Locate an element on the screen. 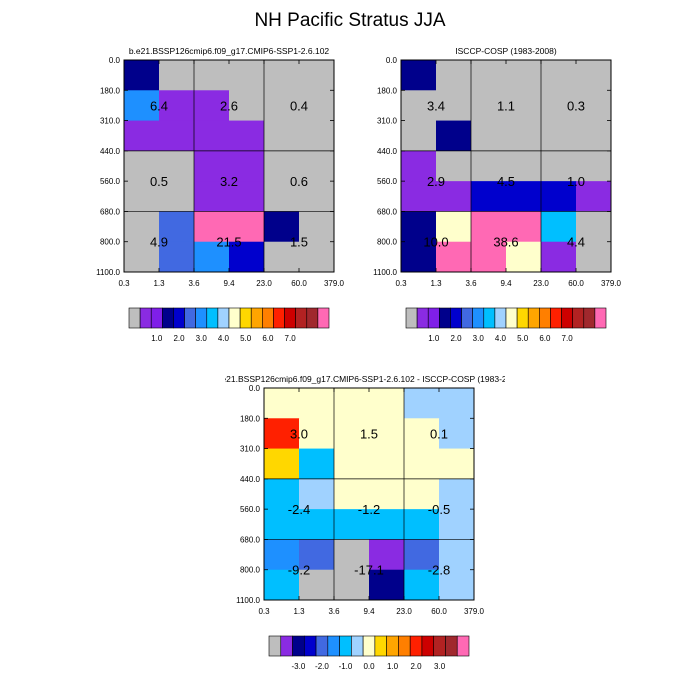  data-label: -2.8 is located at coordinates (439, 570).